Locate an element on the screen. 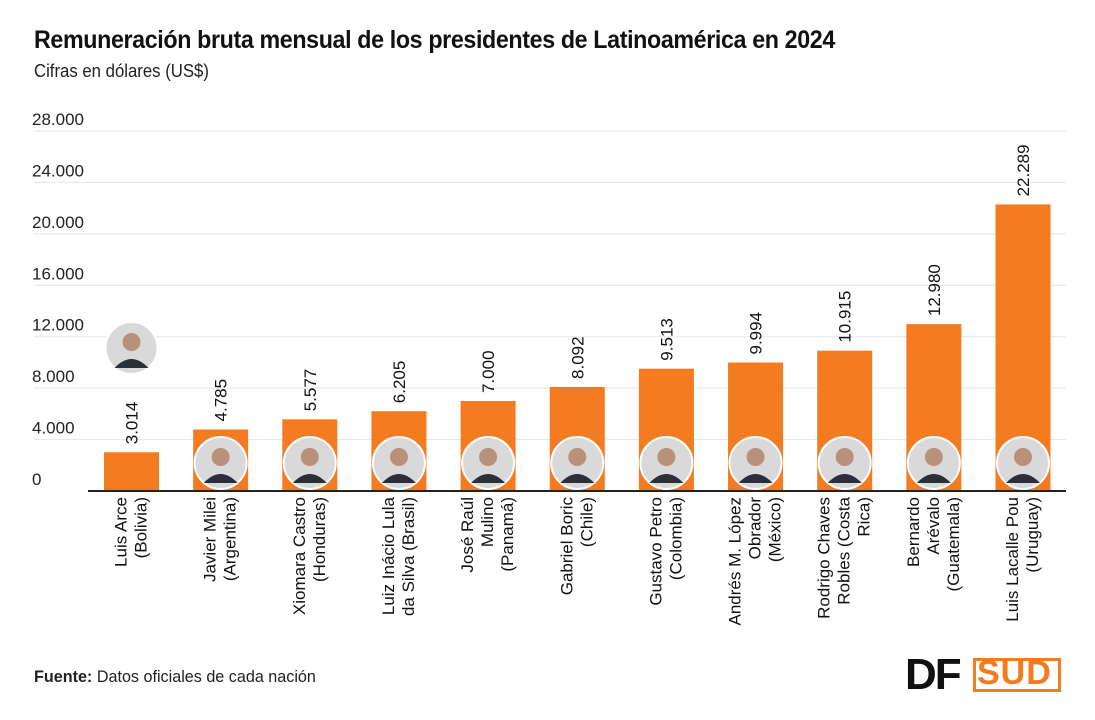 The image size is (1095, 720). value-label: 5.577 is located at coordinates (310, 390).